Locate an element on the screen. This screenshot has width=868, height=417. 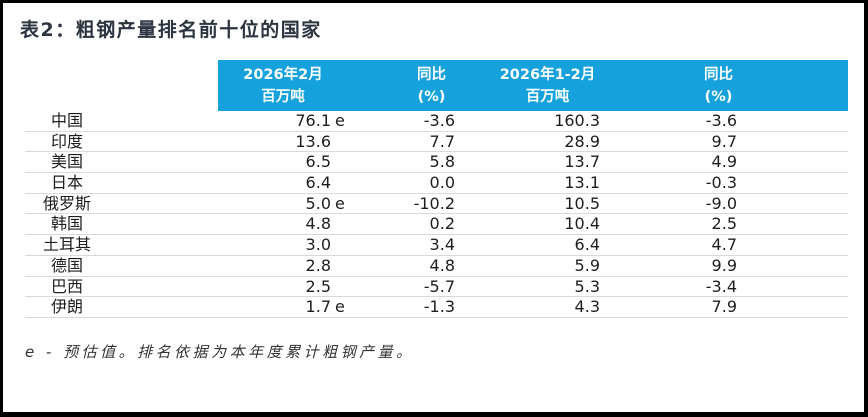
column-header-ytd: 2026年1-2月 百万吨 is located at coordinates (527, 85).